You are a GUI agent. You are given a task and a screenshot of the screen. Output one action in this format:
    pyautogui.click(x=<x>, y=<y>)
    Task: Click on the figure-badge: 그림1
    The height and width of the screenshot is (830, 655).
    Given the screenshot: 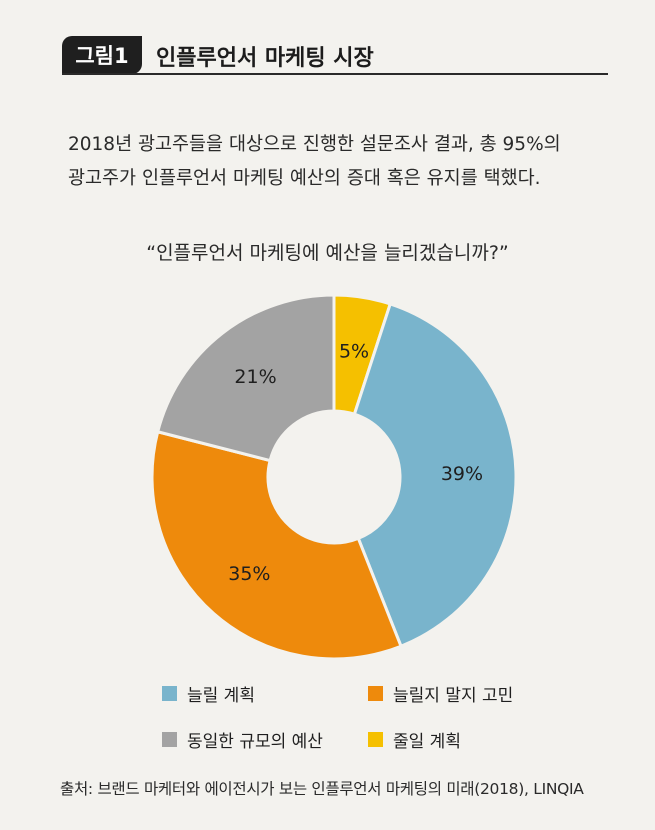 What is the action you would take?
    pyautogui.click(x=102, y=55)
    